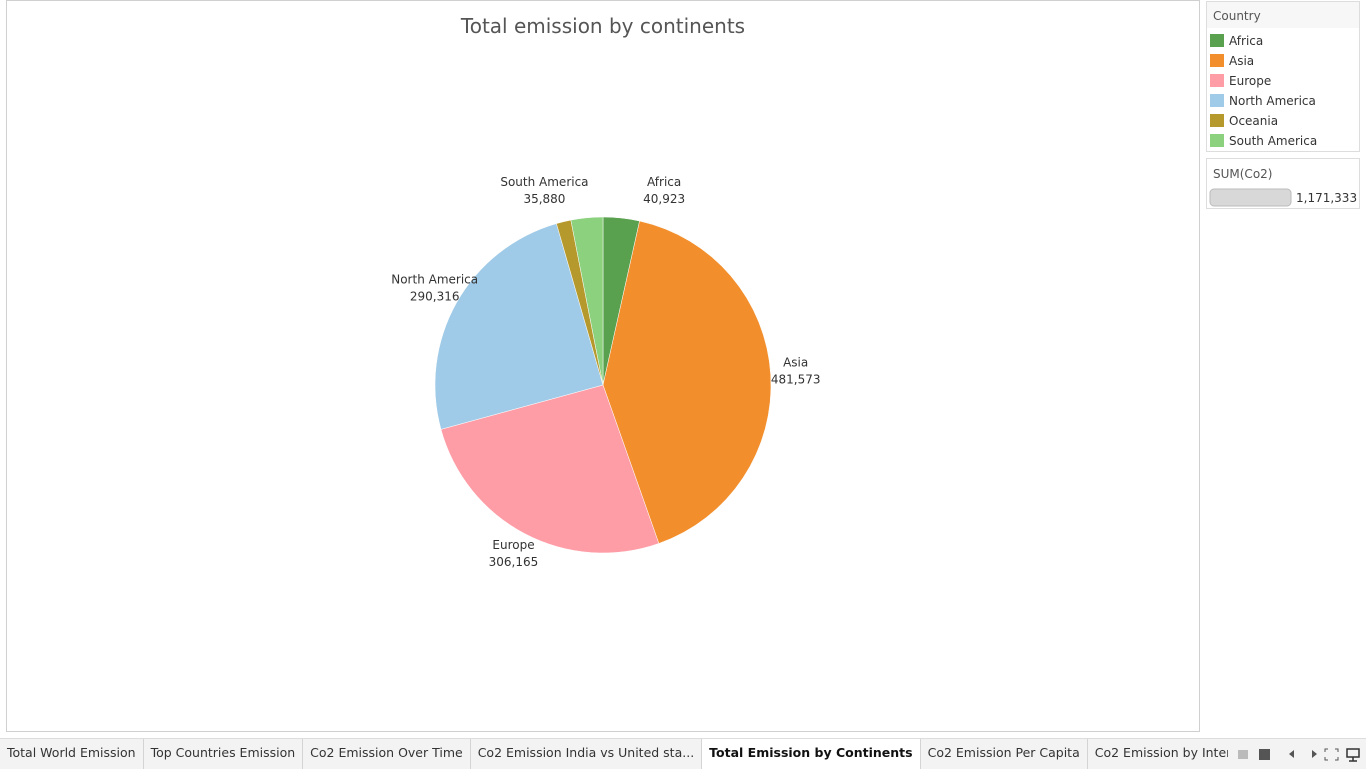  I want to click on icon-fullscreen, so click(1331, 754).